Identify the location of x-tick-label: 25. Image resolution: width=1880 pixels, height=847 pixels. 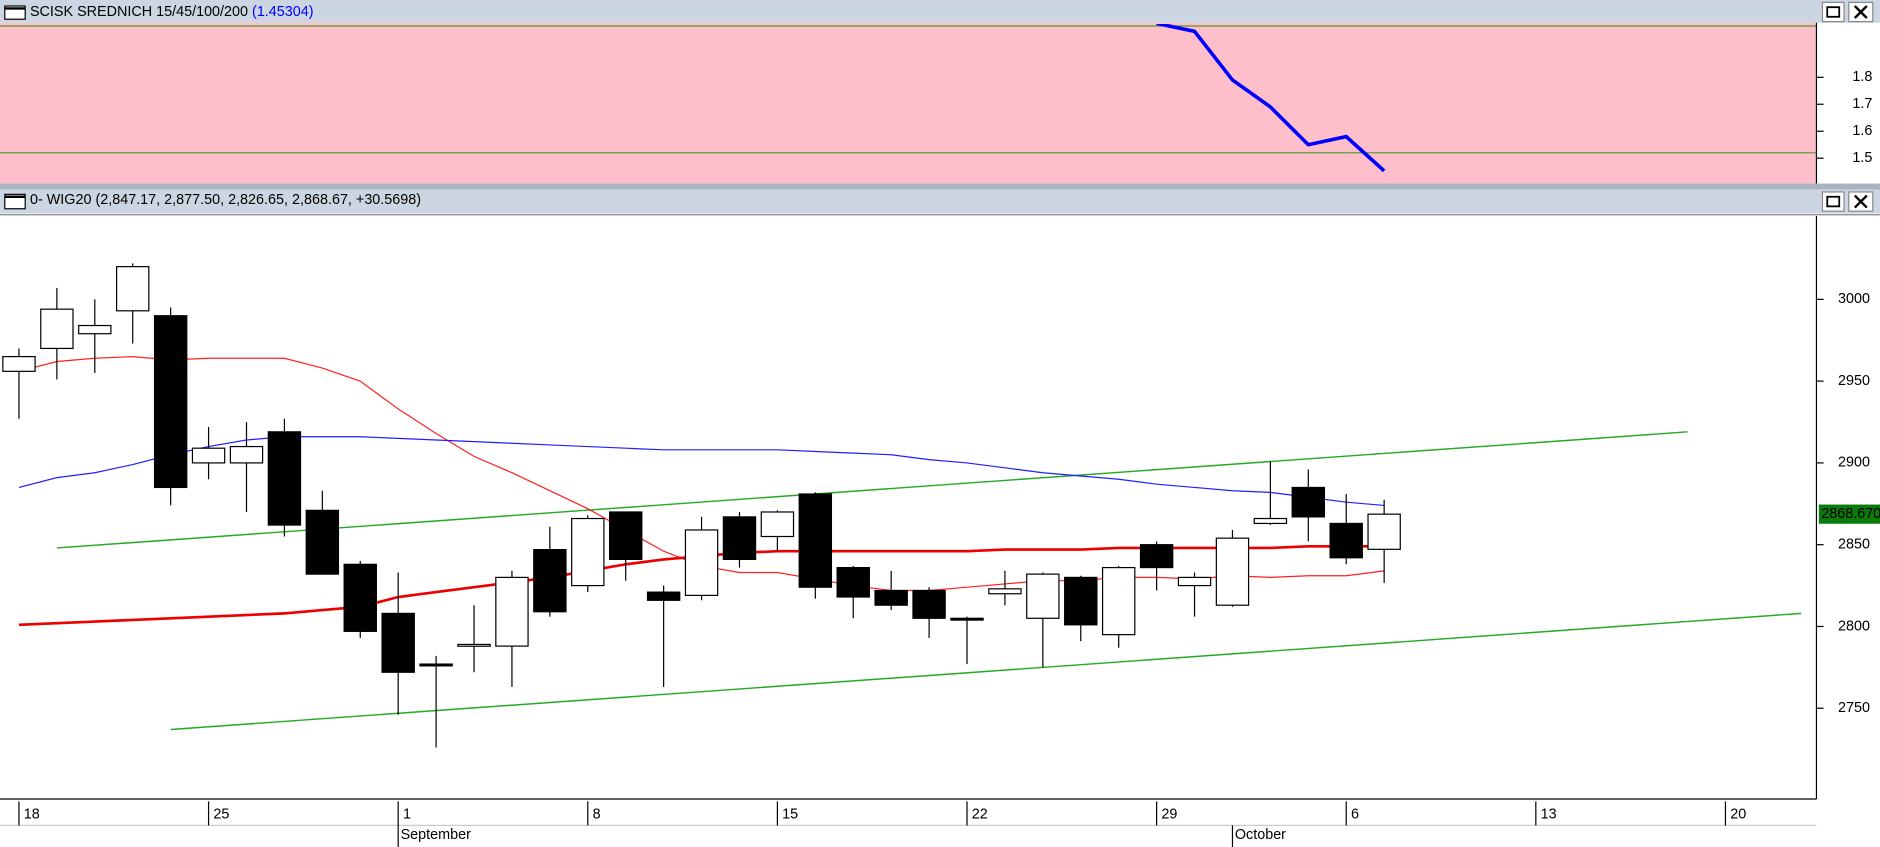
(221, 814).